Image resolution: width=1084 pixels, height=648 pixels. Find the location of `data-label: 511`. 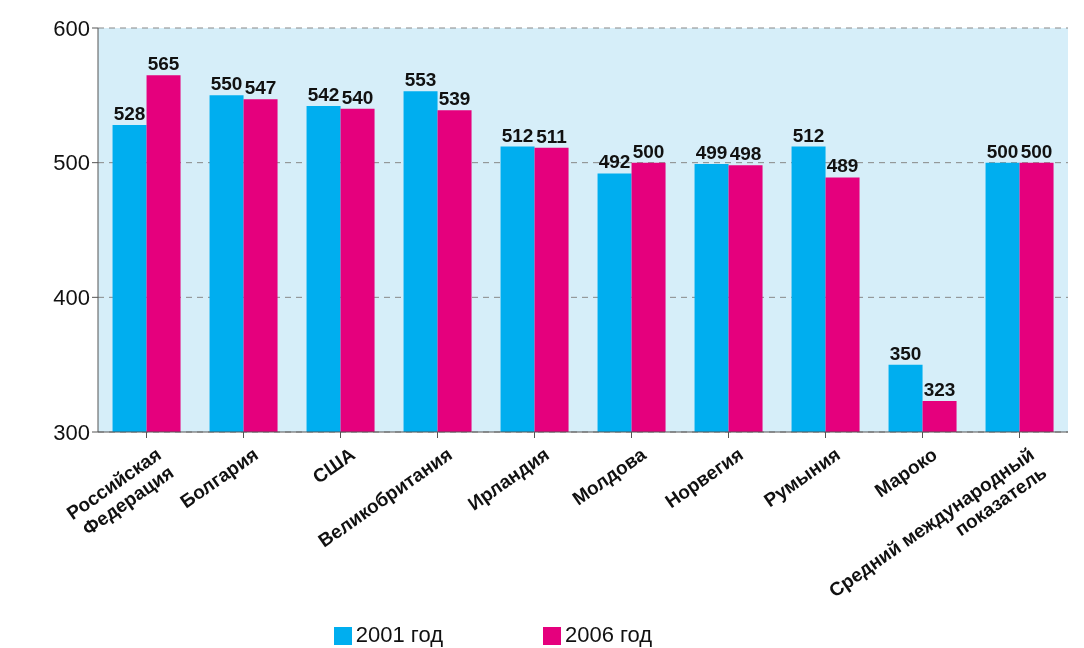

data-label: 511 is located at coordinates (552, 136).